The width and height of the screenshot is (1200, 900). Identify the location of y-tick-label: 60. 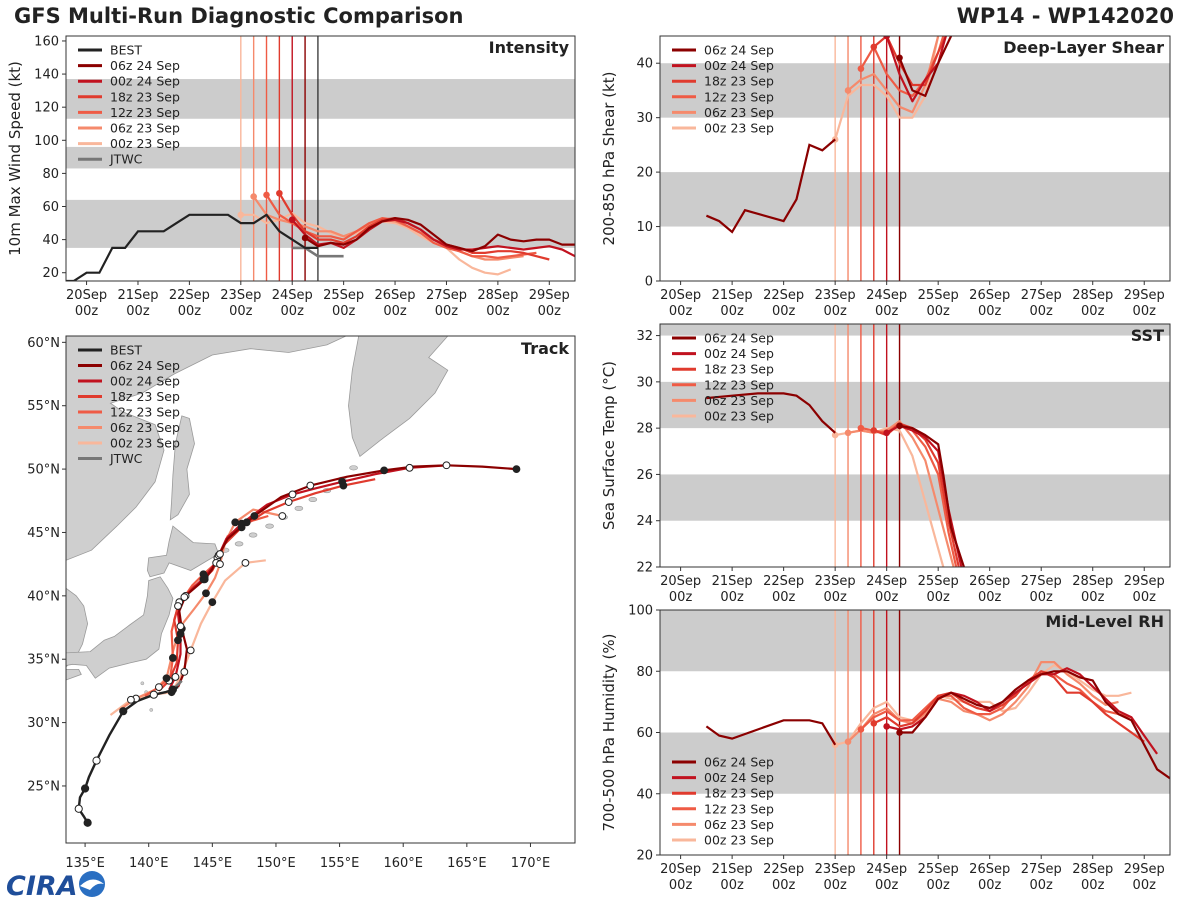
(50, 207).